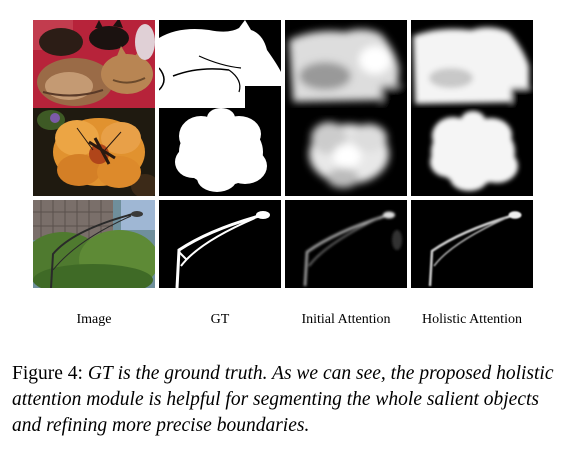 The width and height of the screenshot is (582, 460). Describe the element at coordinates (100, 373) in the screenshot. I see `caption-gt-term: GT` at that location.